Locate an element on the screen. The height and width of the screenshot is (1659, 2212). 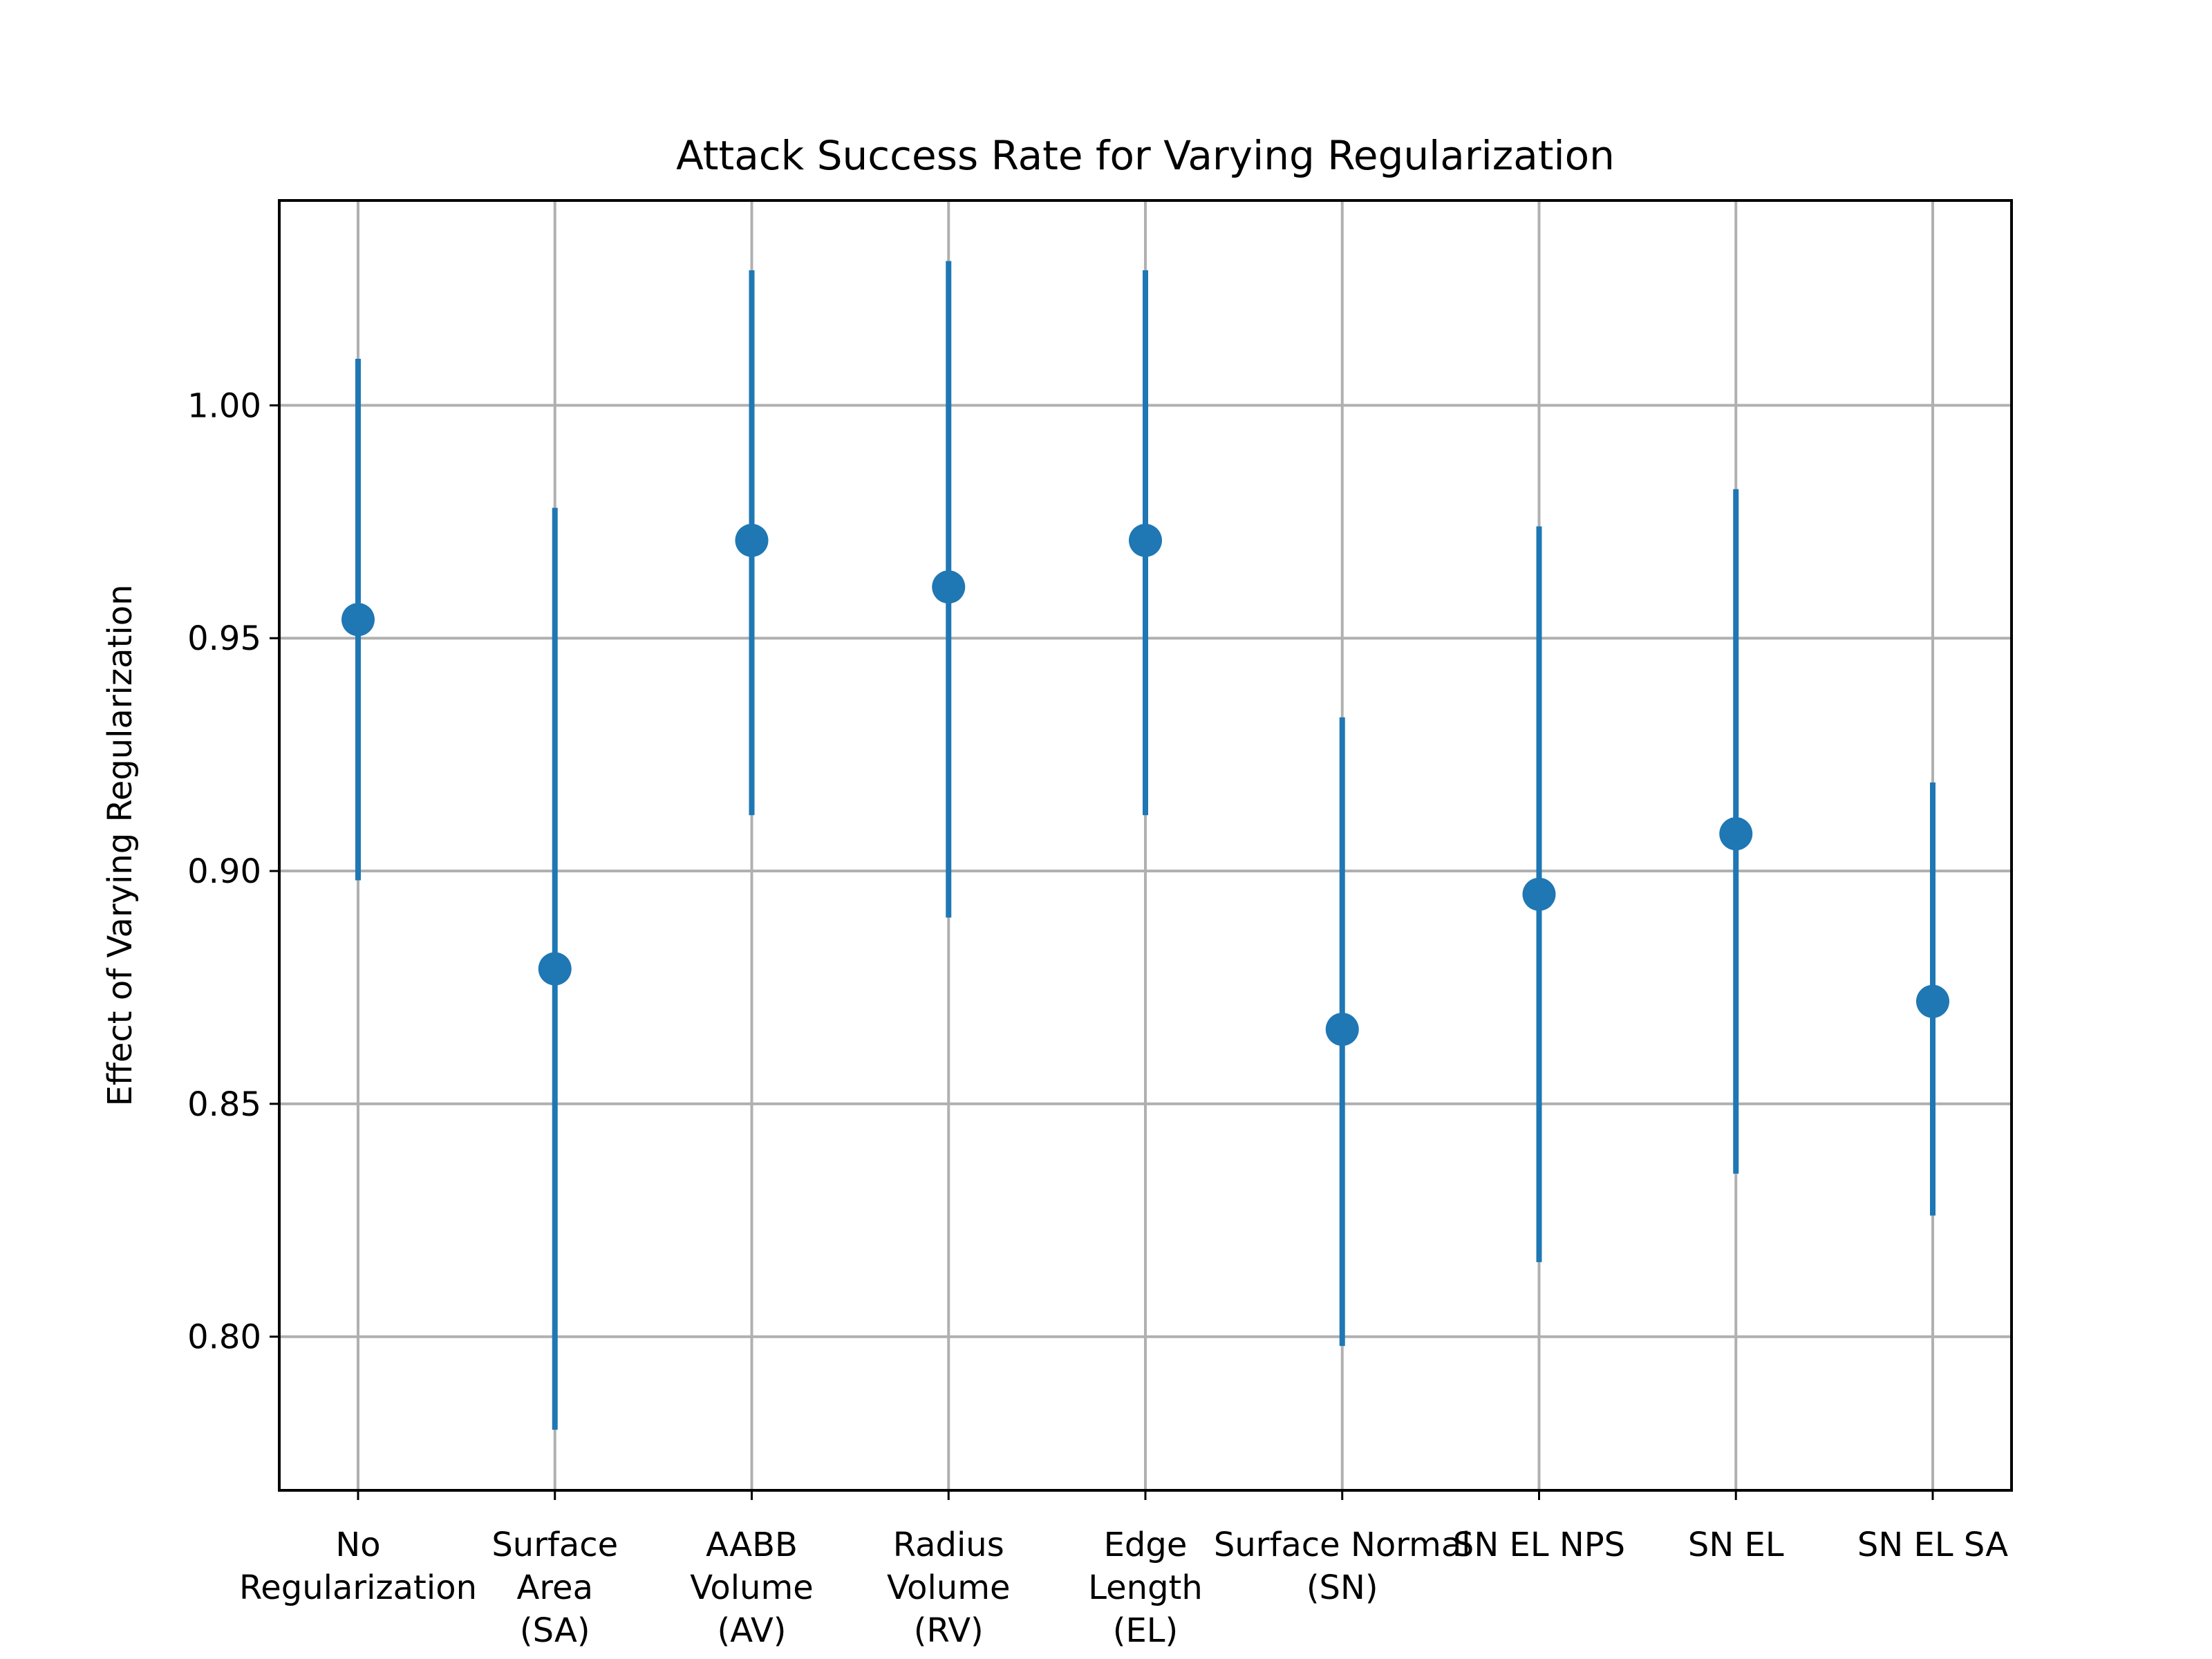
x-tick-label: SN EL NPS is located at coordinates (1539, 1545).